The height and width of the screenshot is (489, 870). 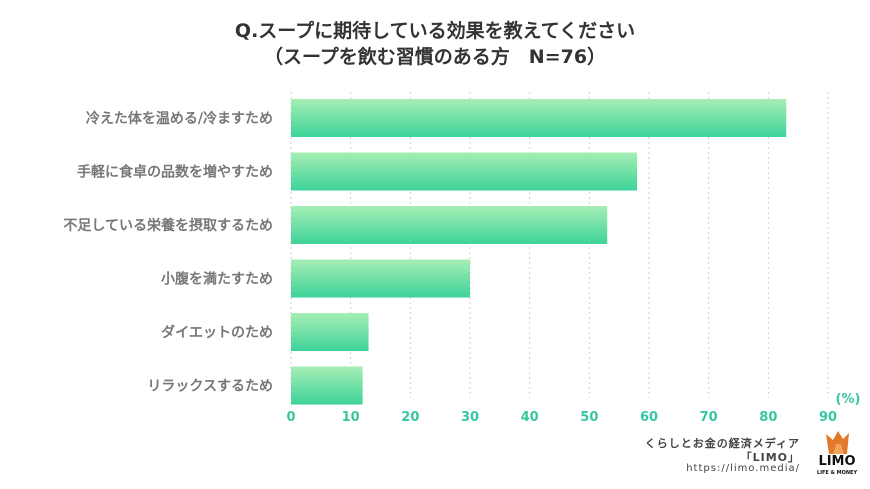 What do you see at coordinates (217, 279) in the screenshot?
I see `category-label: 小腹を満たすため` at bounding box center [217, 279].